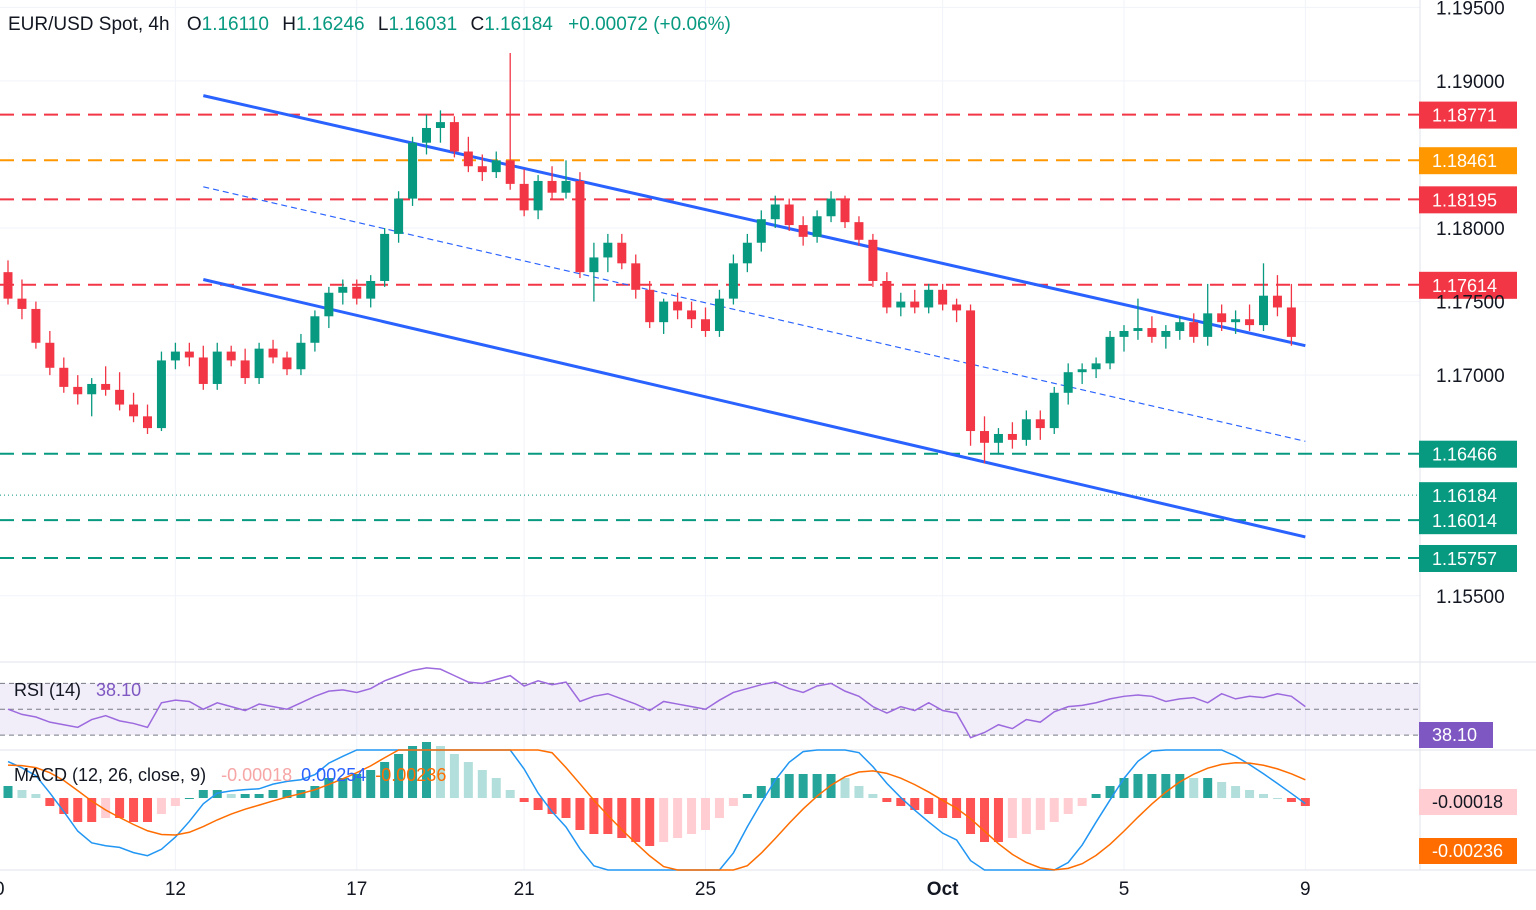 The width and height of the screenshot is (1536, 910). What do you see at coordinates (423, 24) in the screenshot?
I see `low-value: 1.16031` at bounding box center [423, 24].